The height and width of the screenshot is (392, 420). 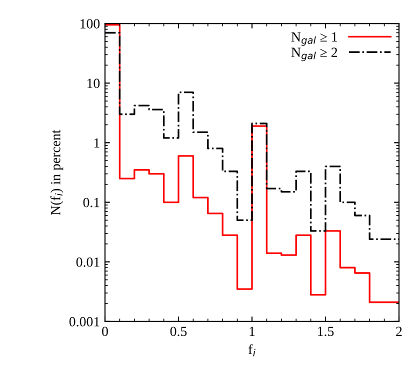 I want to click on x-tick-label: 0.5, so click(x=178, y=331).